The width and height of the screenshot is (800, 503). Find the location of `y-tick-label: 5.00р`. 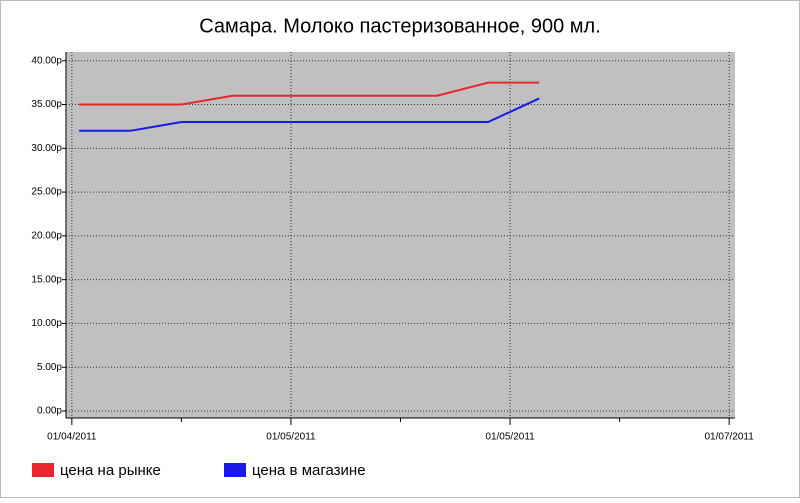

y-tick-label: 5.00р is located at coordinates (49, 367).